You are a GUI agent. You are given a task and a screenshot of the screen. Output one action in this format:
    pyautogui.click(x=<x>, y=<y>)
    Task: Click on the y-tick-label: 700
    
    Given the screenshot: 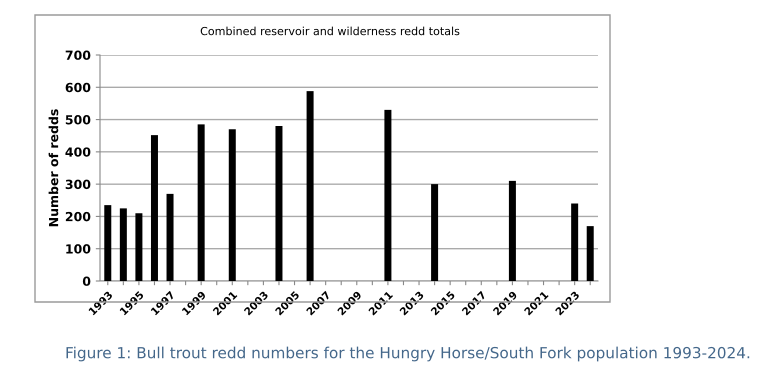 What is the action you would take?
    pyautogui.click(x=78, y=55)
    